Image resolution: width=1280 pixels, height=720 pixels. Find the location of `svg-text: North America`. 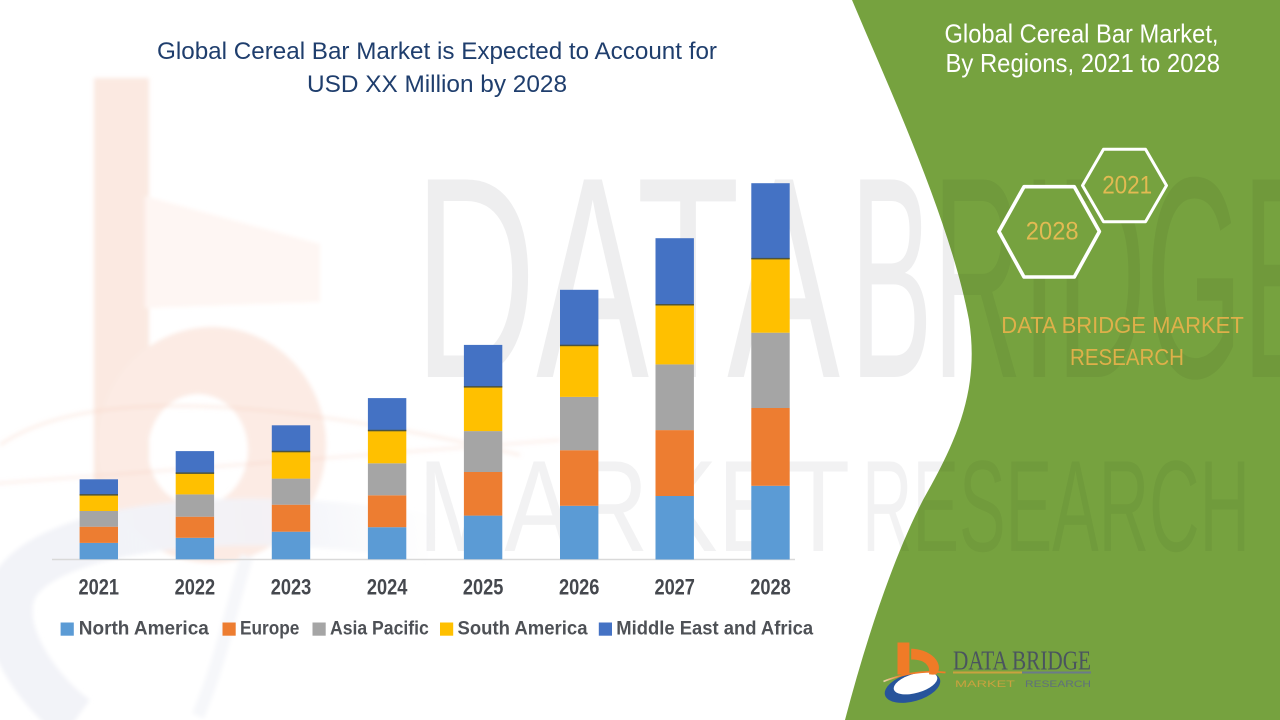

svg-text: North America is located at coordinates (144, 629).